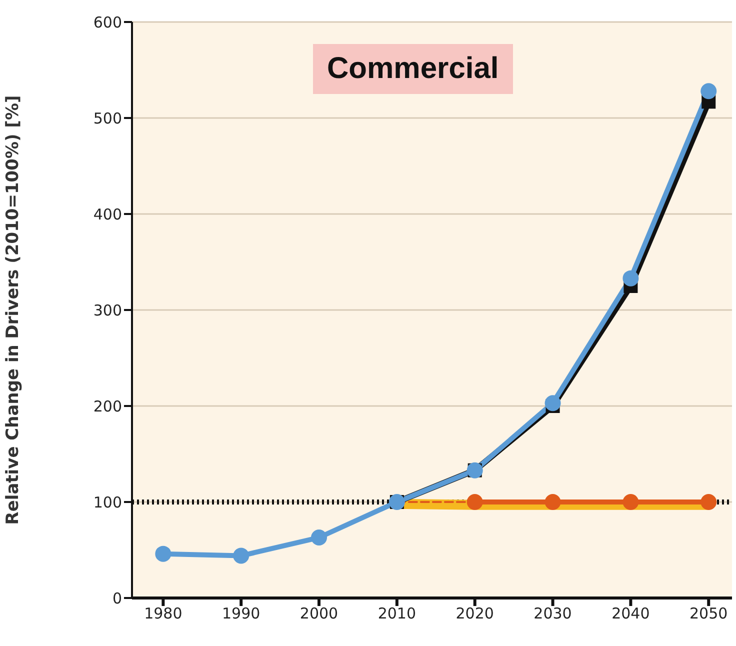 This screenshot has height=646, width=736. What do you see at coordinates (163, 613) in the screenshot?
I see `x-tick-label: 1980` at bounding box center [163, 613].